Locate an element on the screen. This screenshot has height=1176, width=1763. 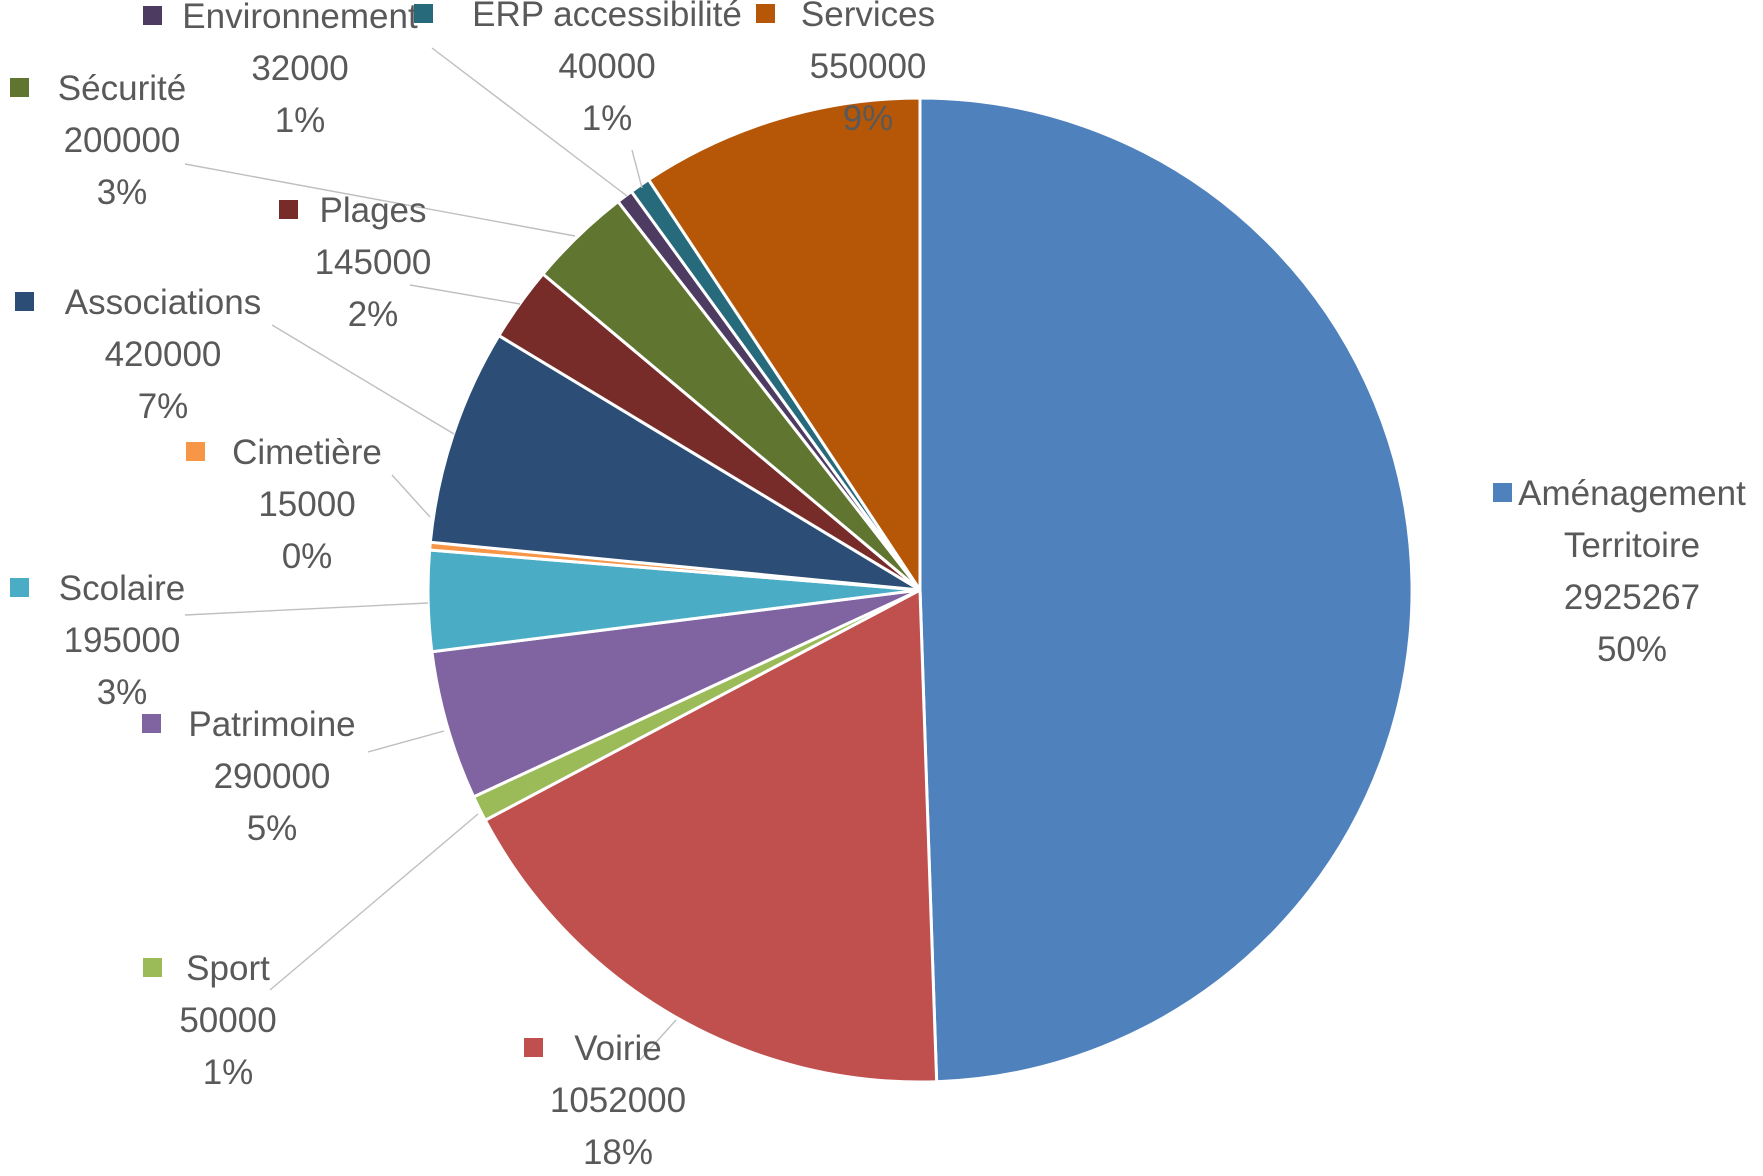
data-label-percent: 18% is located at coordinates (618, 1152).